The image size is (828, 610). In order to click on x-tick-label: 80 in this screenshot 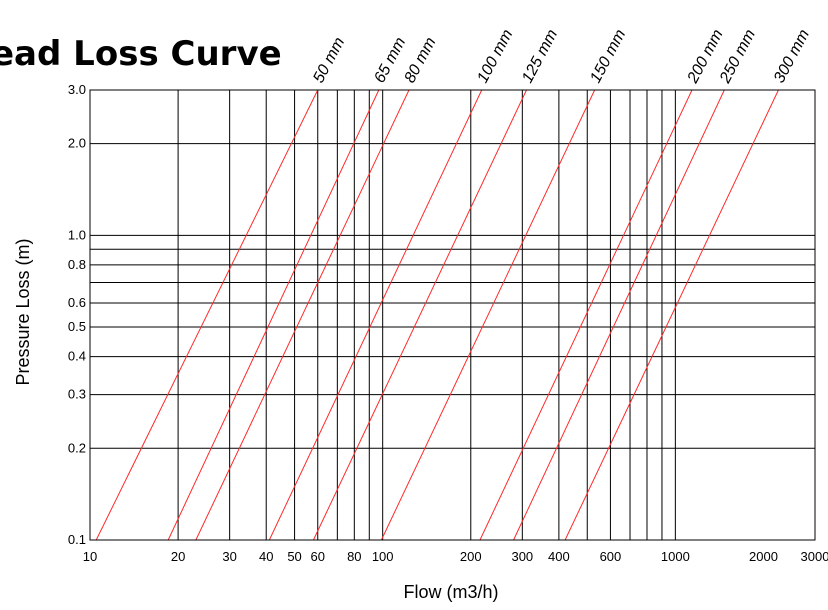, I will do `click(354, 556)`.